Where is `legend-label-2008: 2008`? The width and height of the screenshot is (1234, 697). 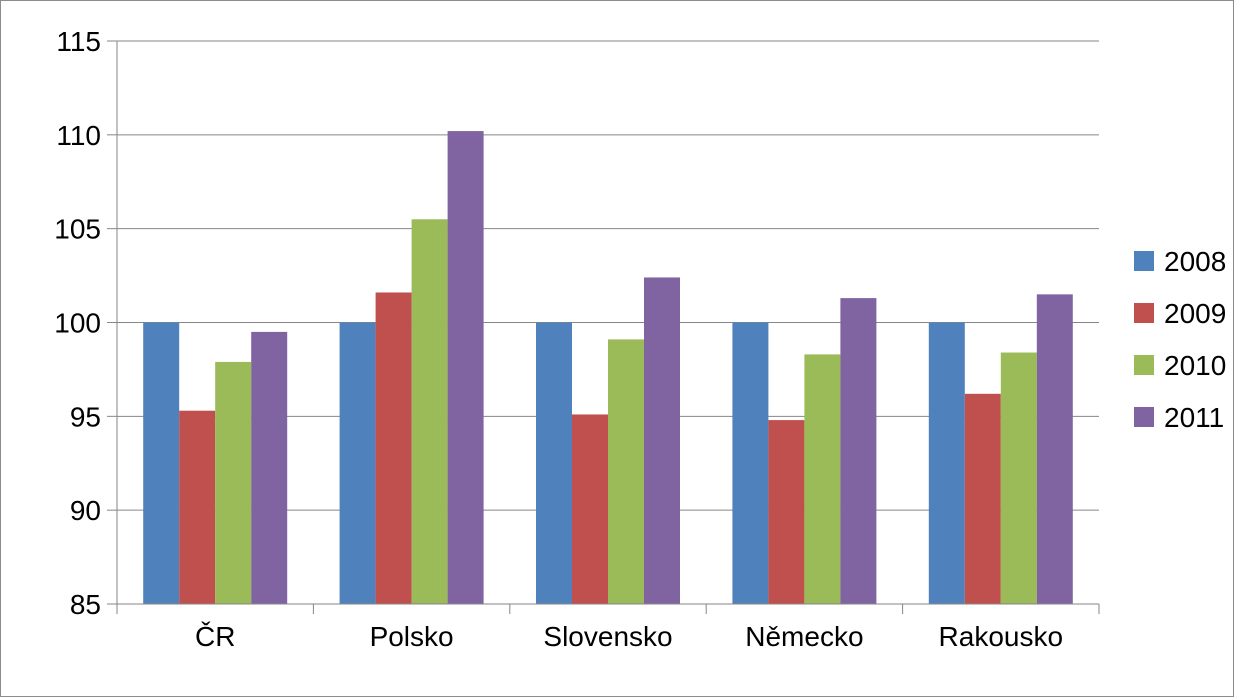 legend-label-2008: 2008 is located at coordinates (1195, 261).